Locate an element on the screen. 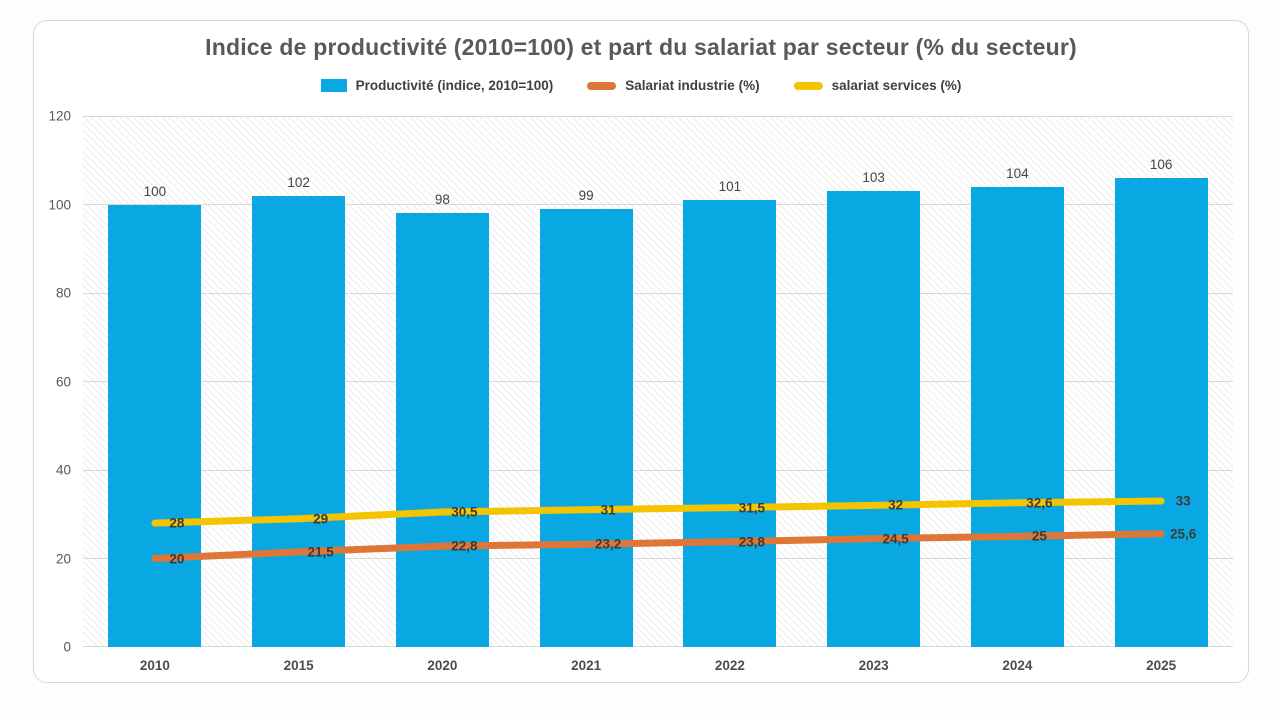 This screenshot has height=720, width=1280. line-point-label-2-2015: 29 is located at coordinates (321, 519).